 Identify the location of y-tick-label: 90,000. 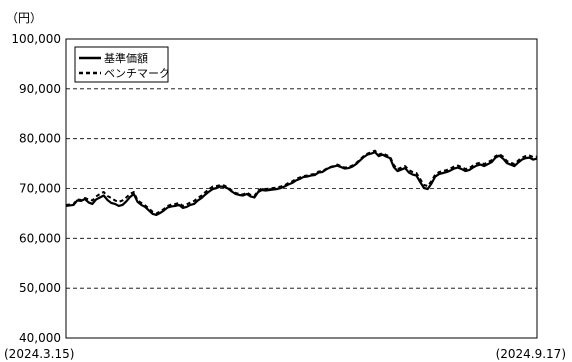
(40, 89).